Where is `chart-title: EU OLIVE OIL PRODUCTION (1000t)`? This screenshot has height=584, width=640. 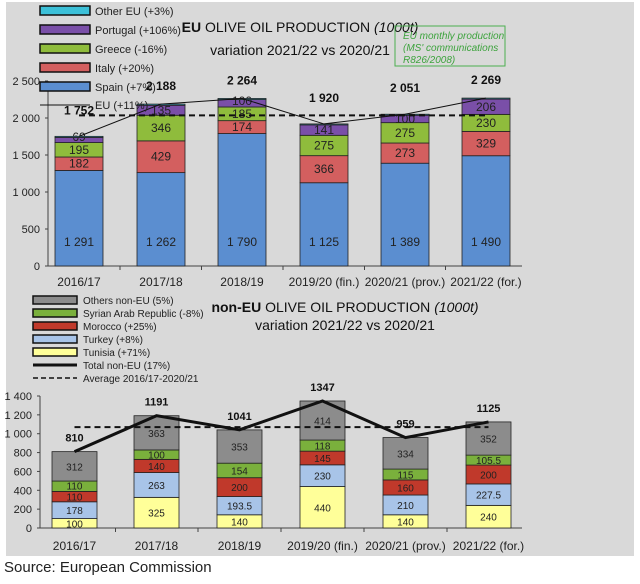
chart-title: EU OLIVE OIL PRODUCTION (1000t) is located at coordinates (300, 27).